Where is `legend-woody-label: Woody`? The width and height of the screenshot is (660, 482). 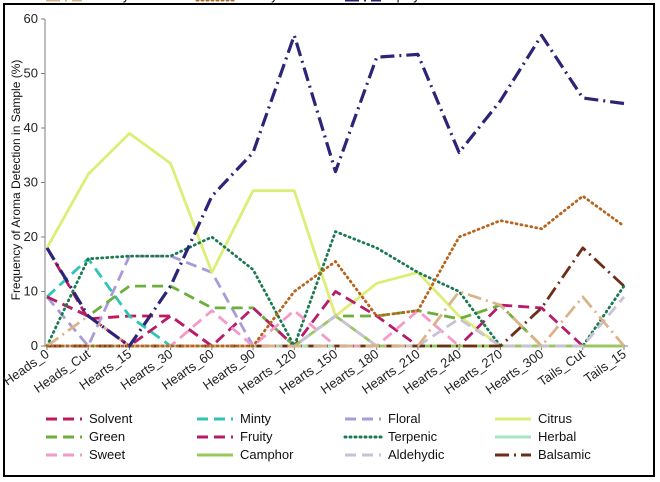 legend-woody-label: Woody is located at coordinates (109, 1).